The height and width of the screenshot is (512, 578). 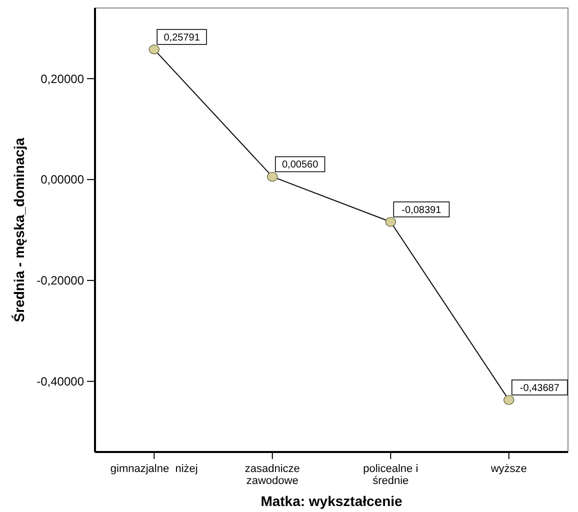 I want to click on y-axis-title: Średnia - męska_dominacja, so click(x=19, y=230).